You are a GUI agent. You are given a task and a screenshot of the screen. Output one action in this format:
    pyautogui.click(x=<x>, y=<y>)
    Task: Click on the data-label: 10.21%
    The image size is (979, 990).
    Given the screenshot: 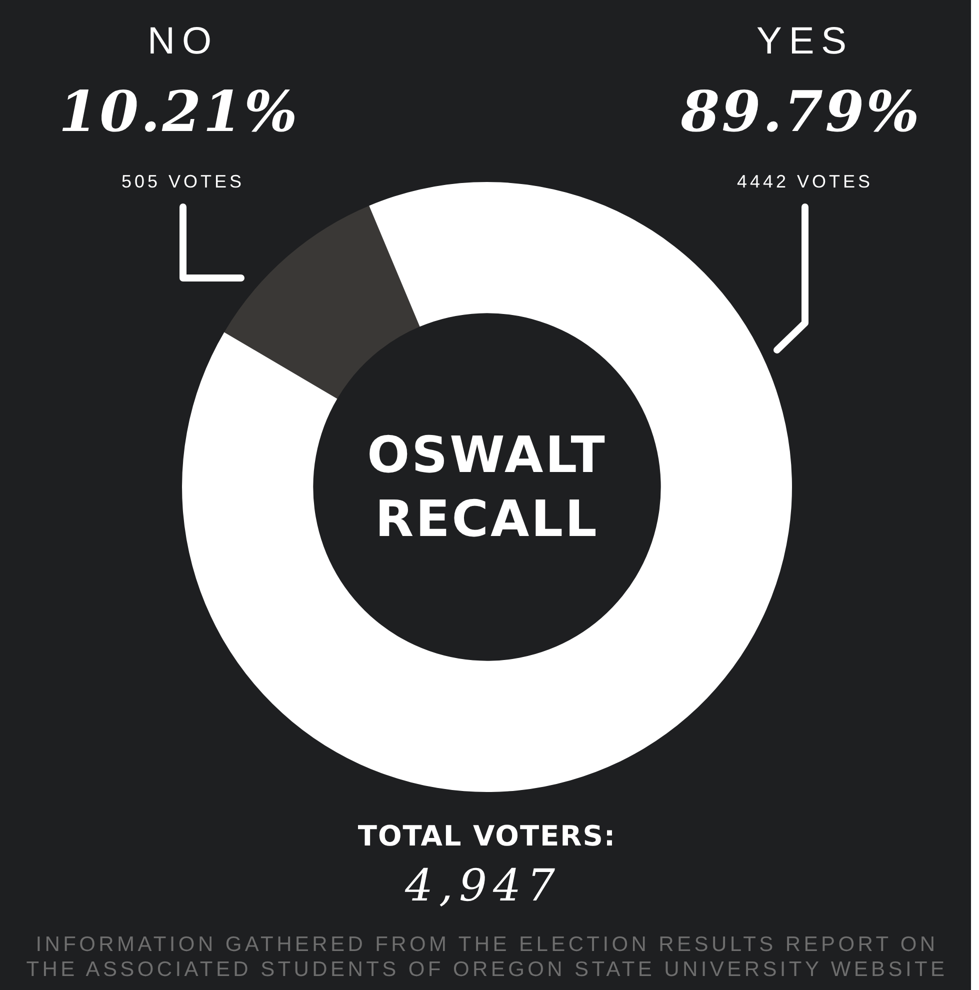 What is the action you would take?
    pyautogui.click(x=179, y=112)
    